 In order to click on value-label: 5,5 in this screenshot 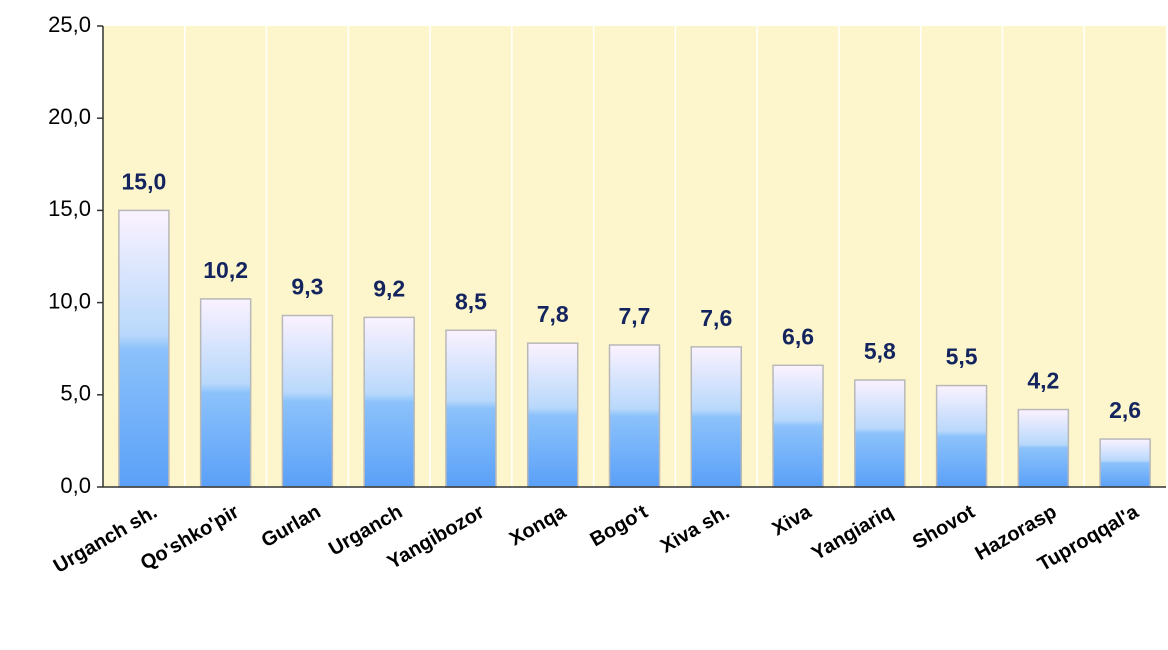, I will do `click(962, 357)`.